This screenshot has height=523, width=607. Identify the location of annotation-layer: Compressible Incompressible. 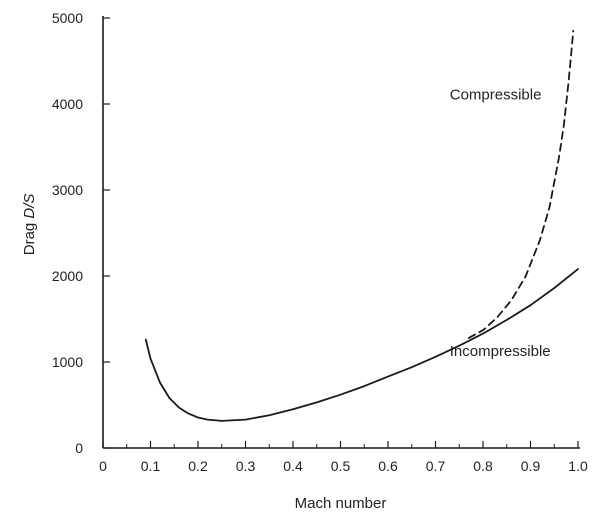
(500, 223).